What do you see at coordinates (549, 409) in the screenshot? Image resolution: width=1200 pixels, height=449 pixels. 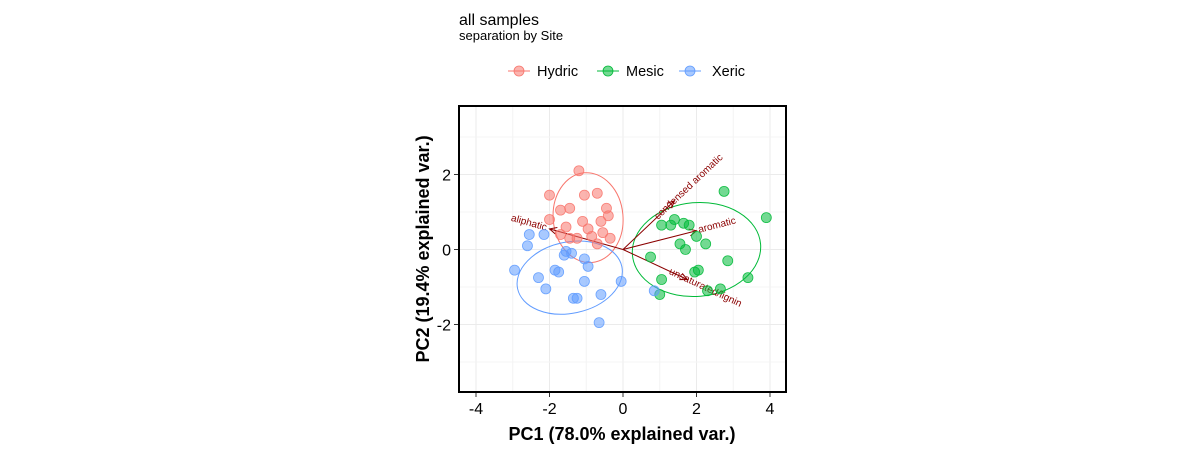 I see `x-tick-label: -2` at bounding box center [549, 409].